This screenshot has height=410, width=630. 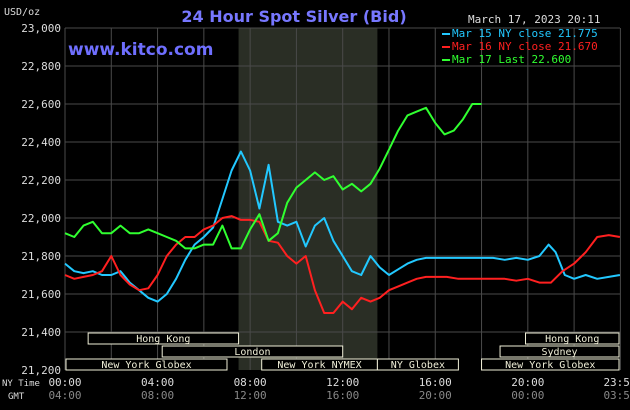 I want to click on y-tick-label: 21,800, so click(x=41, y=256).